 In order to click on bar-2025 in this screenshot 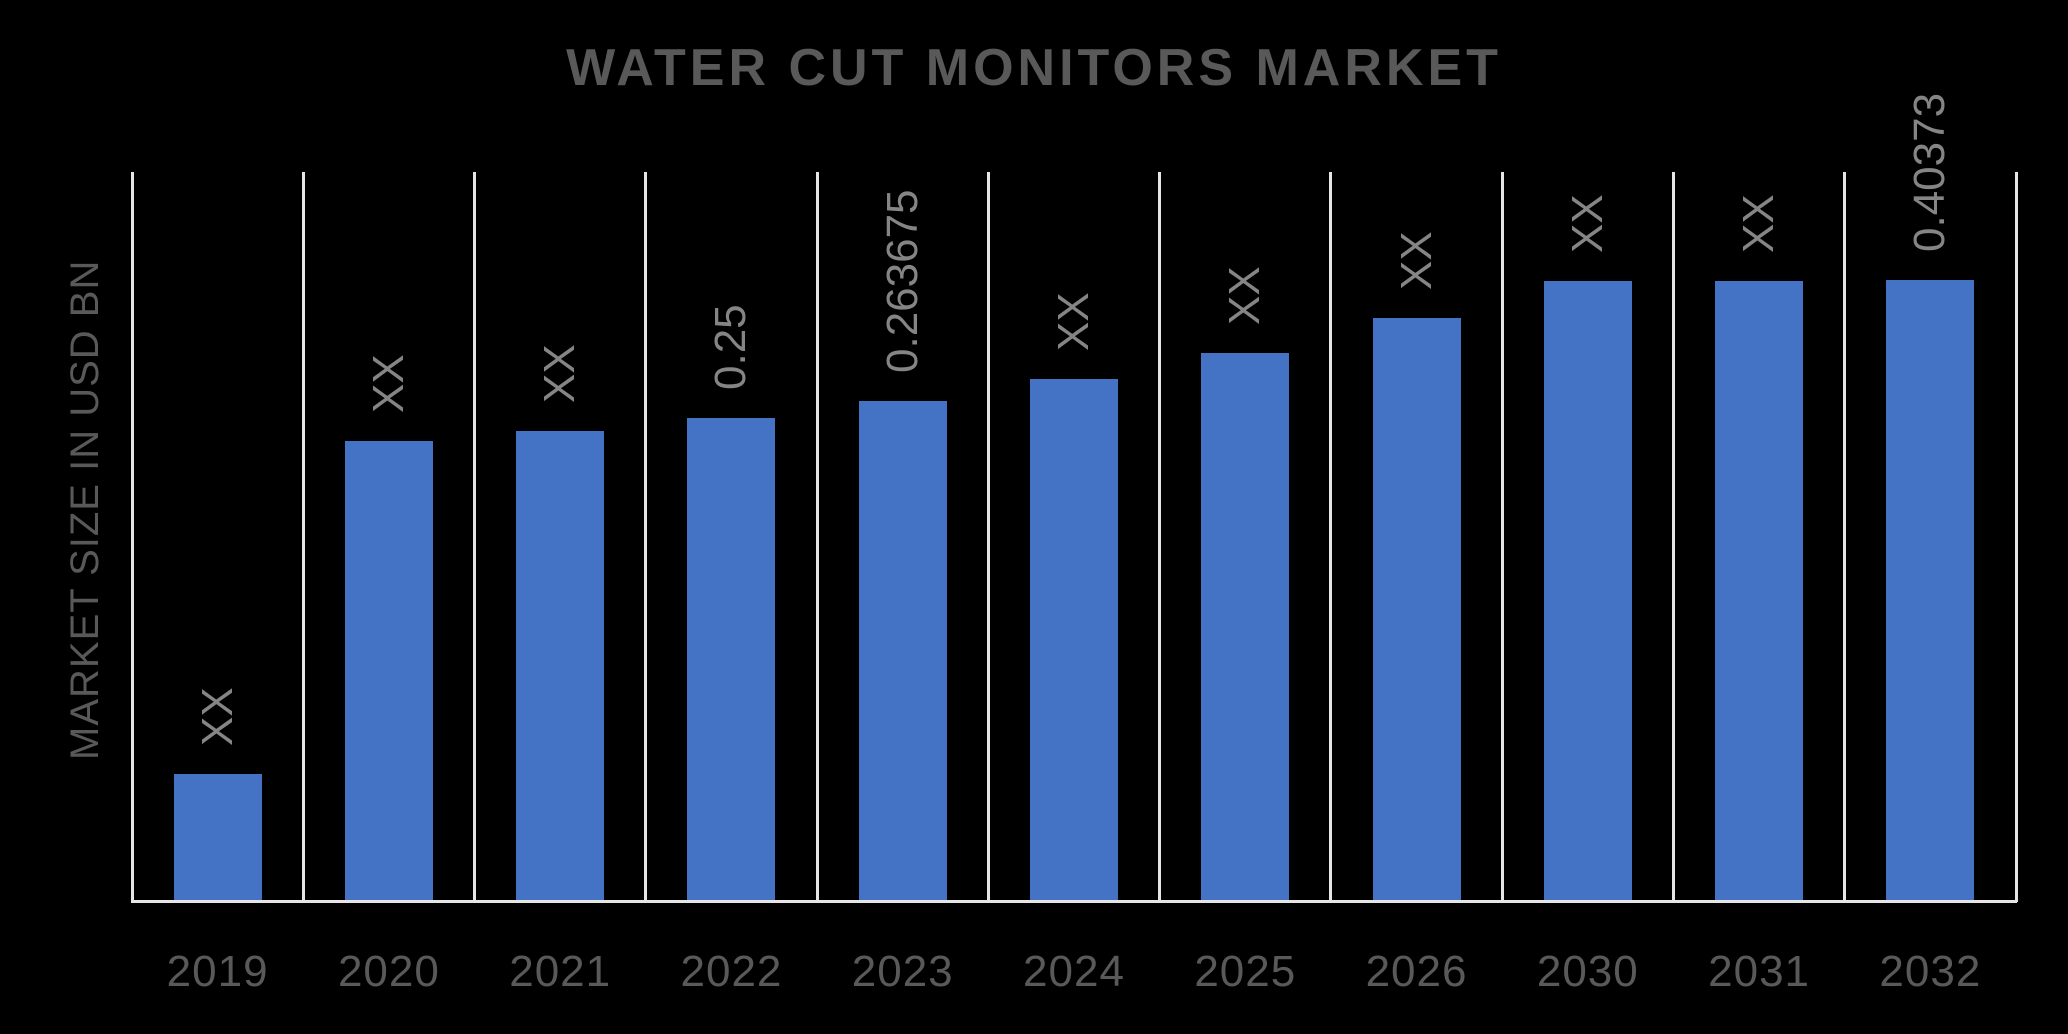, I will do `click(1245, 627)`.